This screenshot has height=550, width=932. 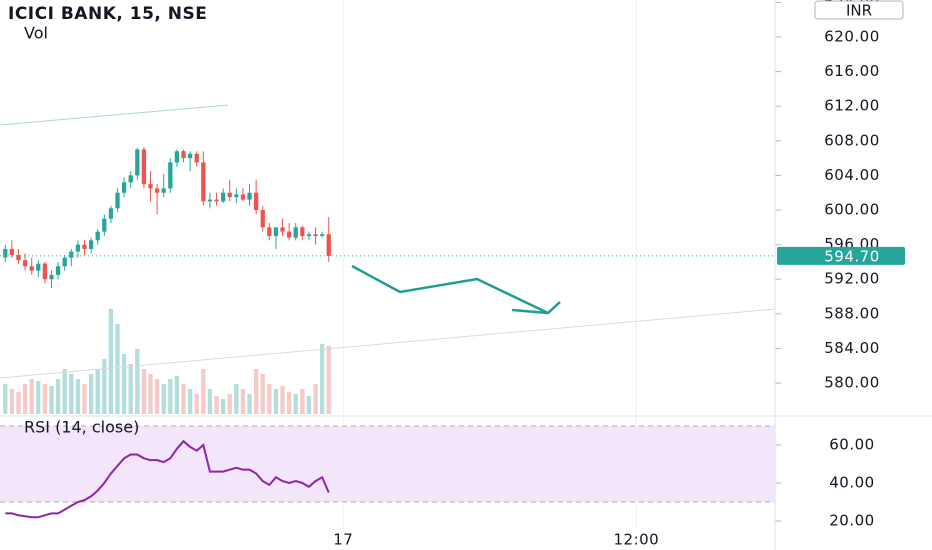 I want to click on y-tick-label: 600.00, so click(x=852, y=210).